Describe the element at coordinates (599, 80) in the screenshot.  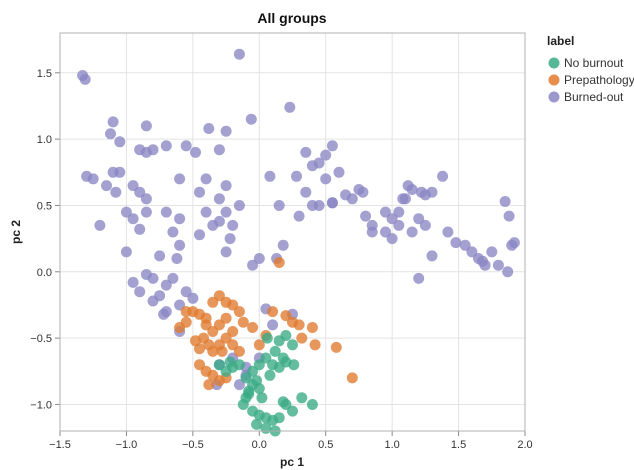
I see `legend-label: Prepathology` at that location.